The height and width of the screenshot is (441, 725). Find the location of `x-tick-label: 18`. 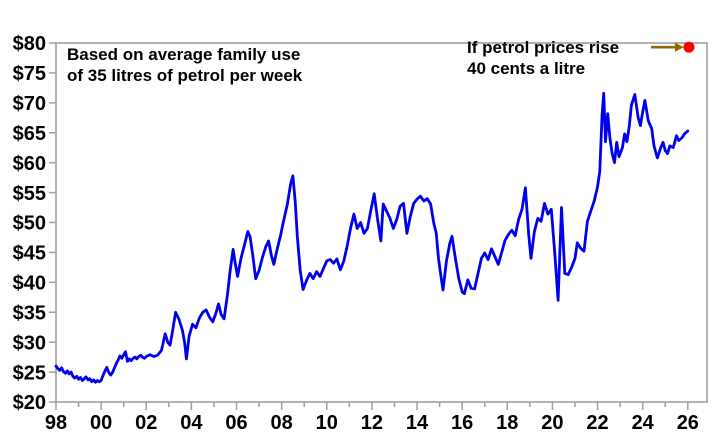

x-tick-label: 18 is located at coordinates (507, 423).